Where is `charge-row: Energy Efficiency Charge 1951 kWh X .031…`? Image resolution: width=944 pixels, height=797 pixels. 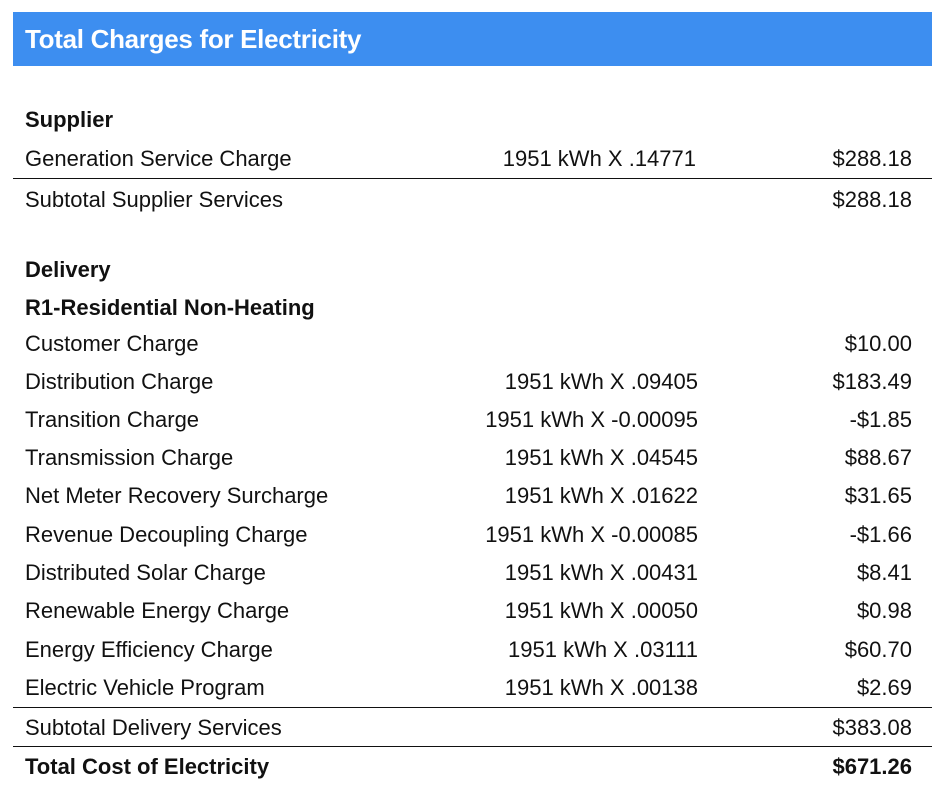 charge-row: Energy Efficiency Charge 1951 kWh X .031… is located at coordinates (472, 650).